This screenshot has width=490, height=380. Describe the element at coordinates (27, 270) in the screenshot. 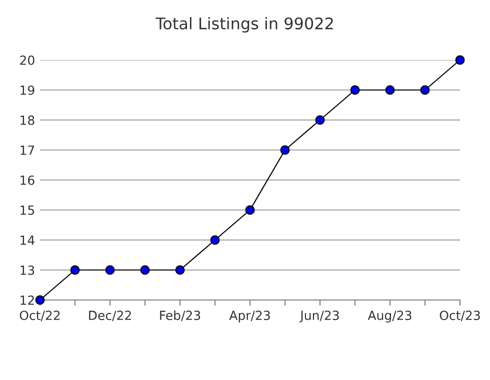

I see `y-tick-label: 13` at that location.